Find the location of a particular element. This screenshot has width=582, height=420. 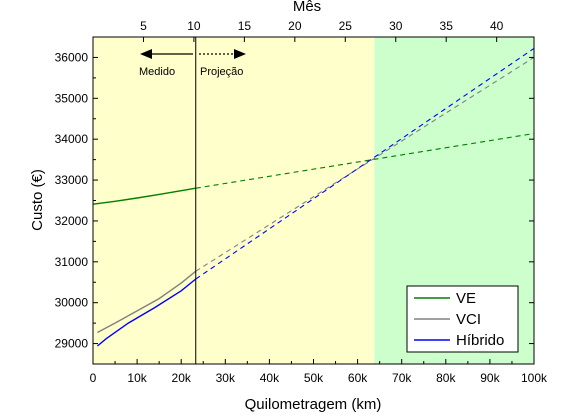

x-tick-label: 50k is located at coordinates (314, 378).